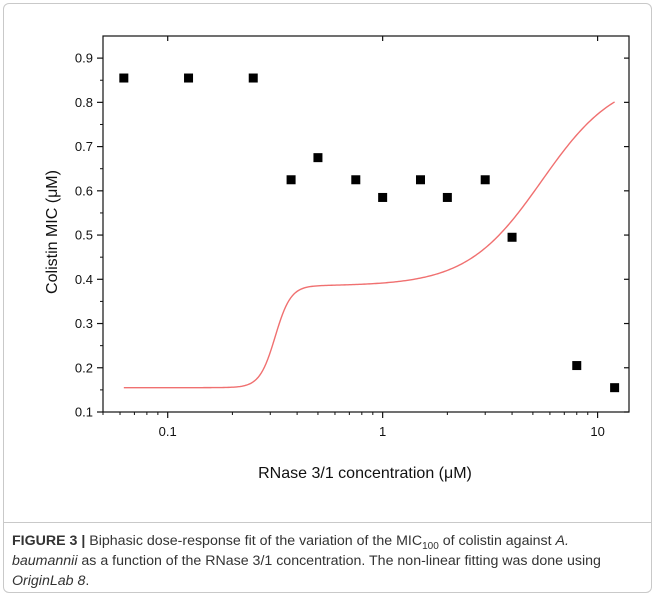 The height and width of the screenshot is (598, 657). Describe the element at coordinates (84, 190) in the screenshot. I see `y-tick-label: 0.6` at that location.